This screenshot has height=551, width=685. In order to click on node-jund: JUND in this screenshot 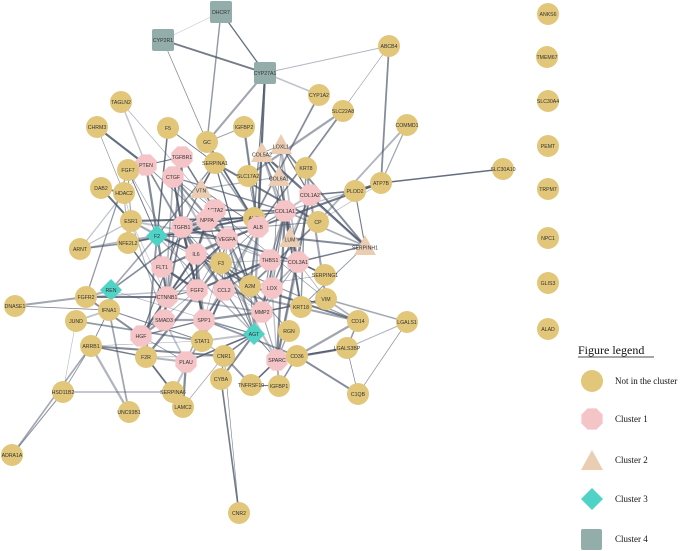, I will do `click(76, 321)`.